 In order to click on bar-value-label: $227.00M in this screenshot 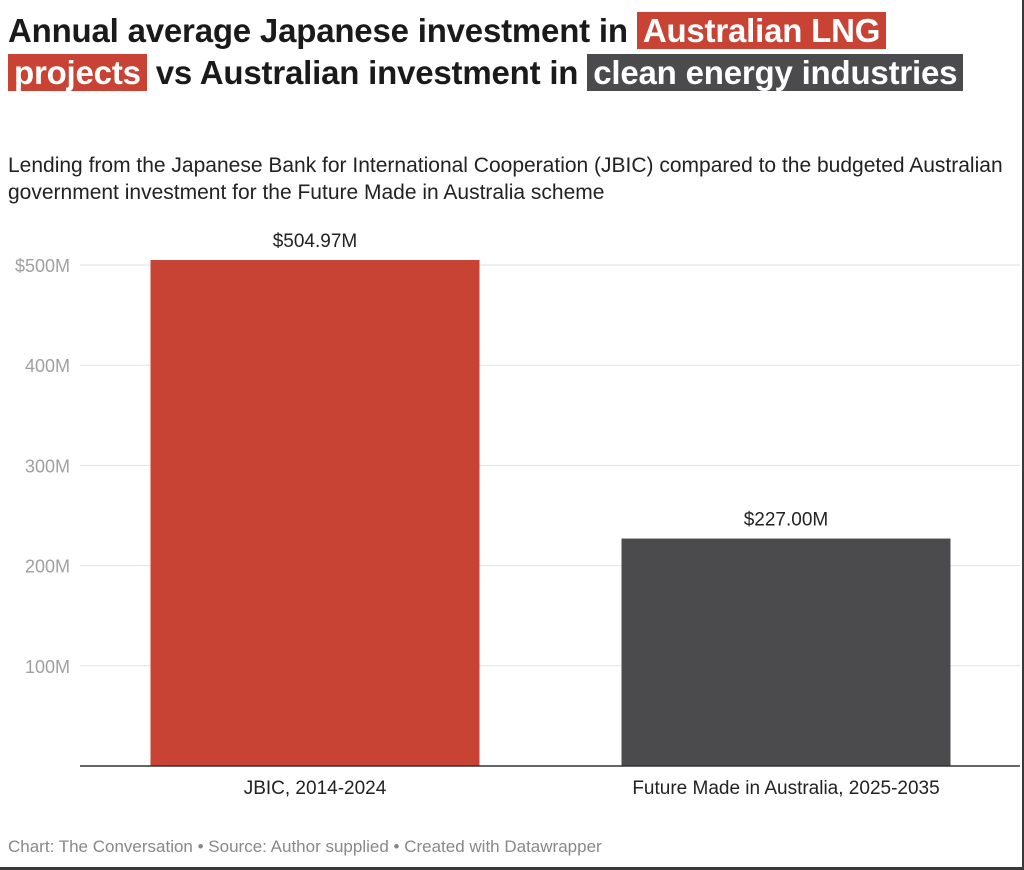, I will do `click(786, 520)`.